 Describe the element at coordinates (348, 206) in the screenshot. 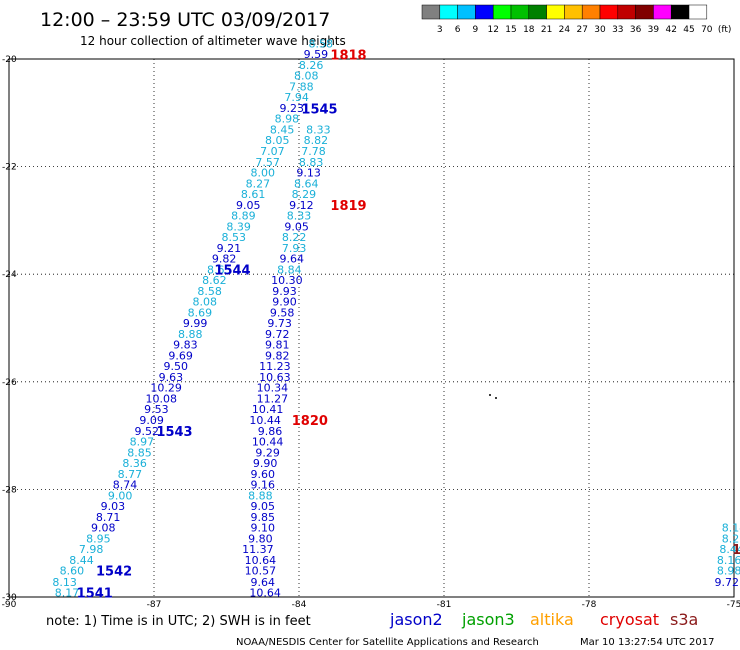

I see `pass-number-label: 1819` at that location.